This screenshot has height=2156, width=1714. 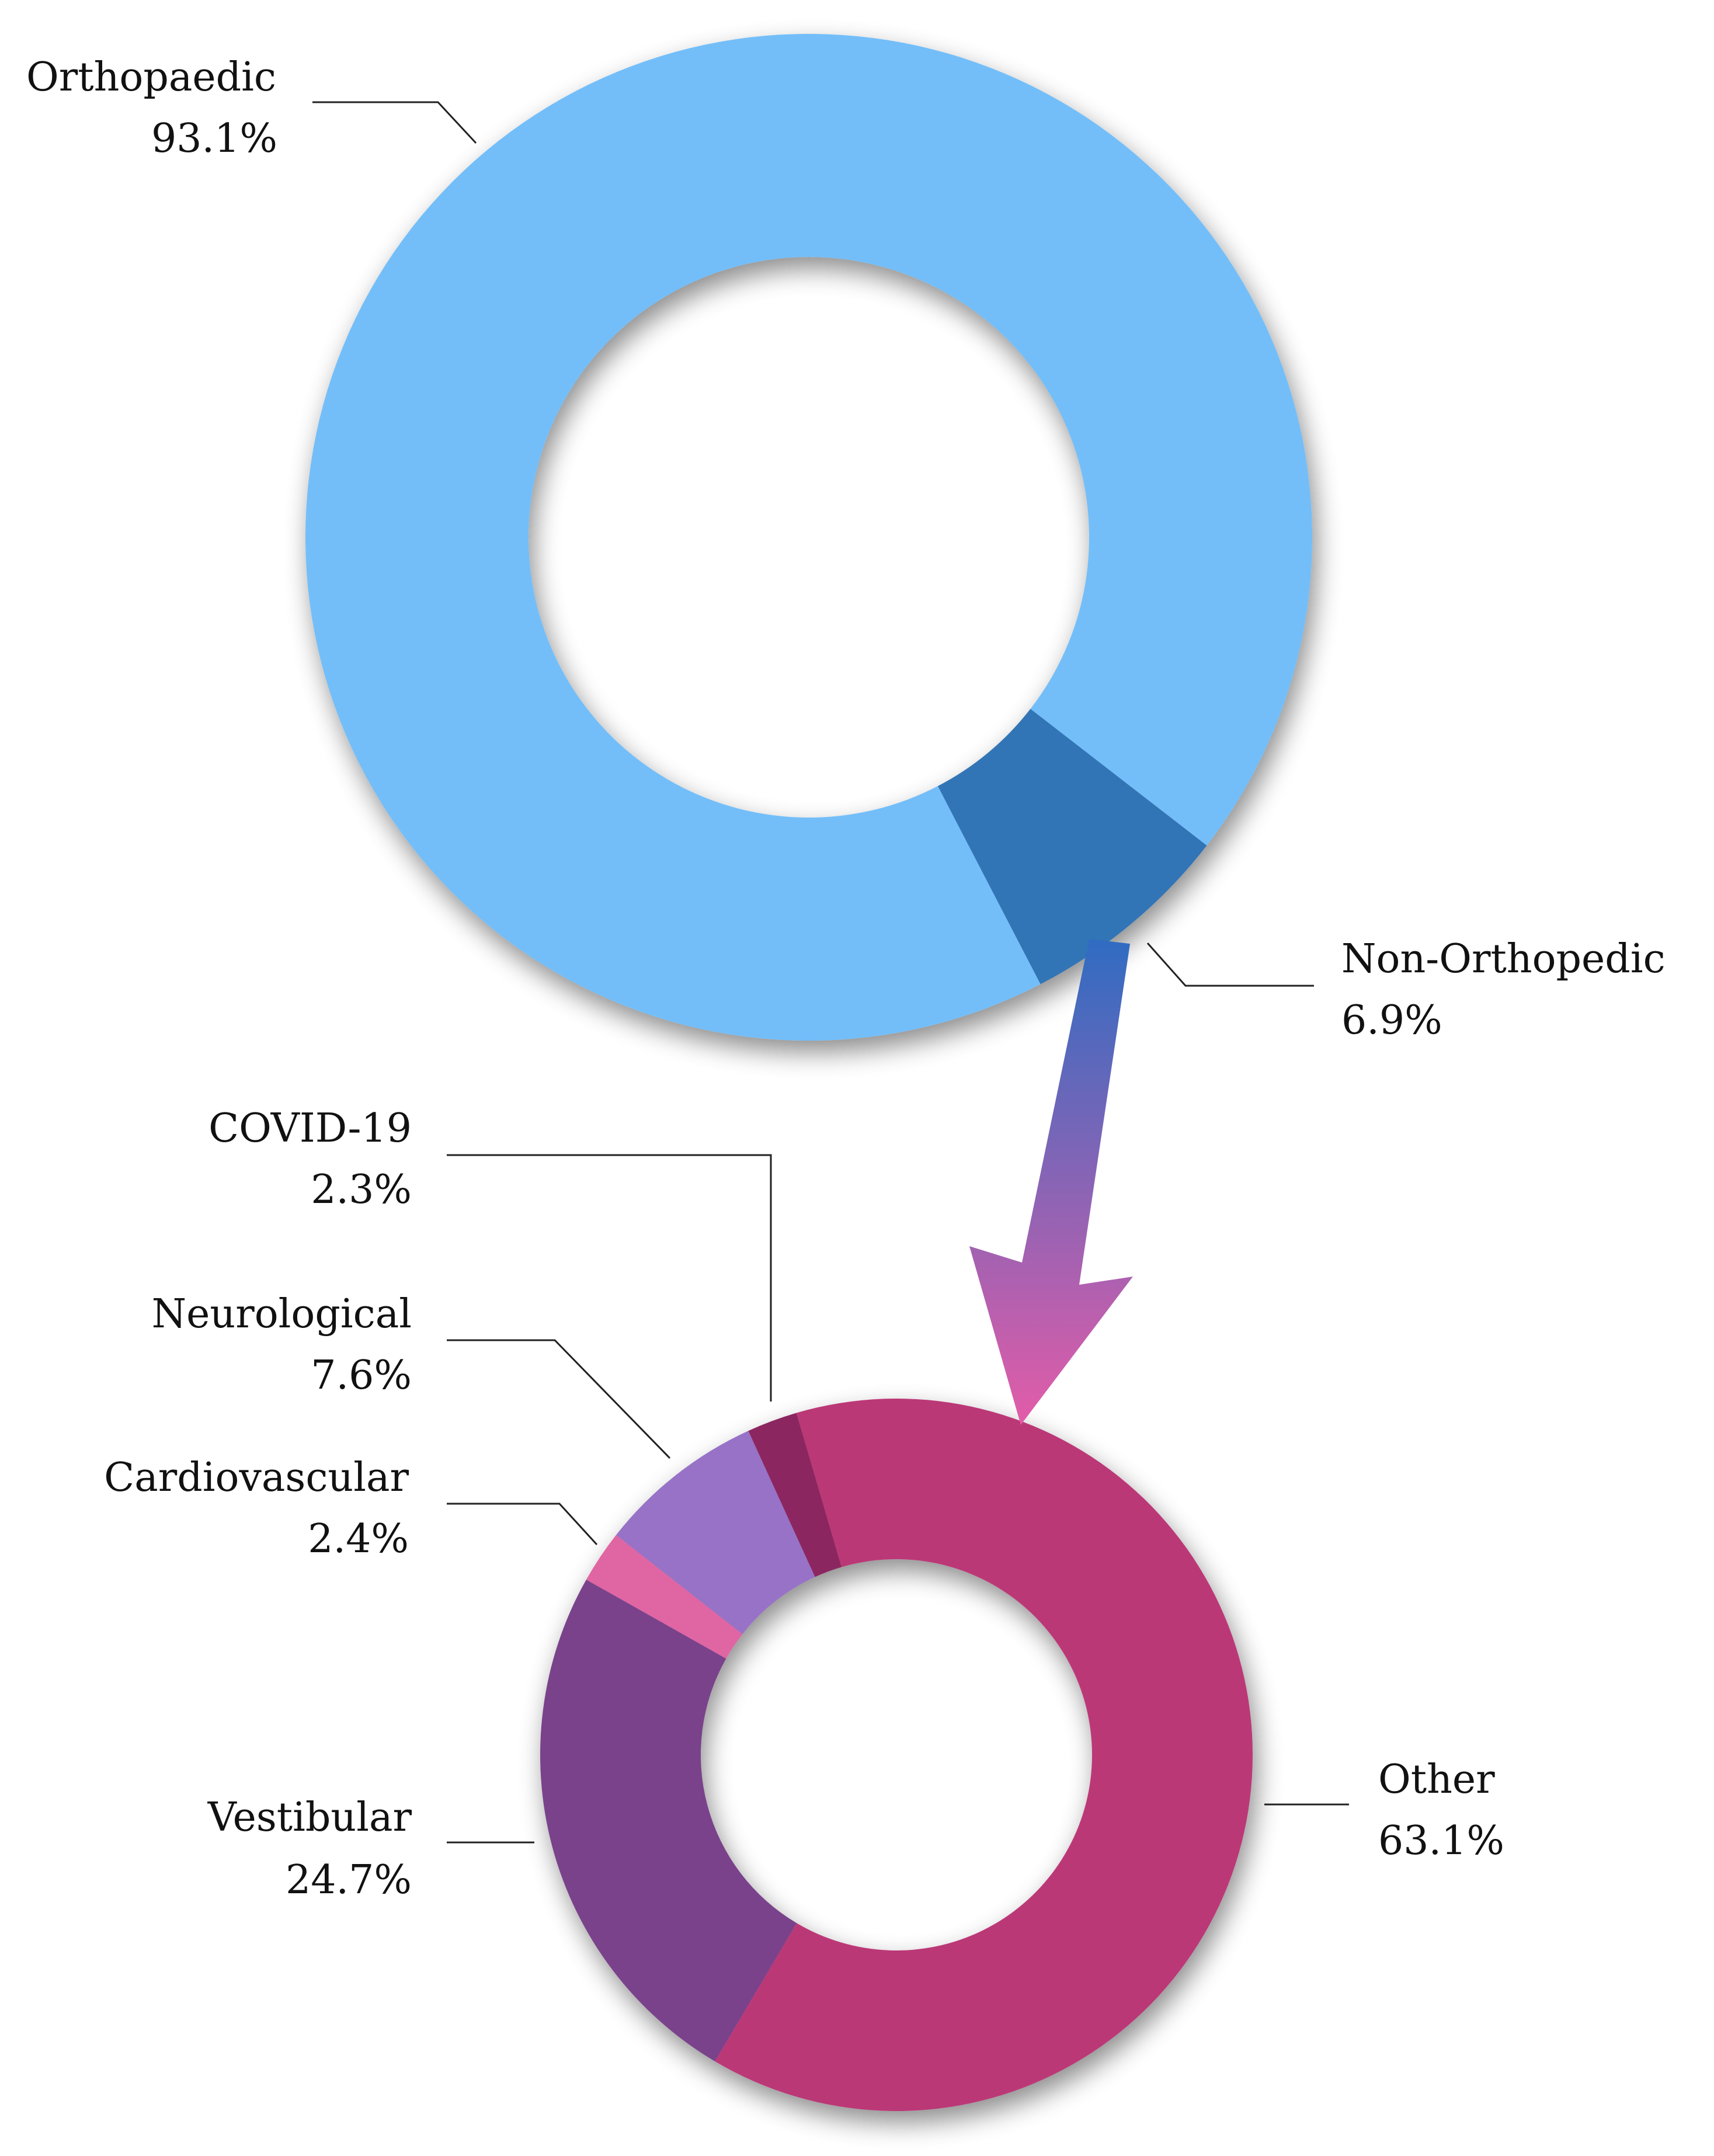 What do you see at coordinates (394, 123) in the screenshot?
I see `leader-orthopaedic` at bounding box center [394, 123].